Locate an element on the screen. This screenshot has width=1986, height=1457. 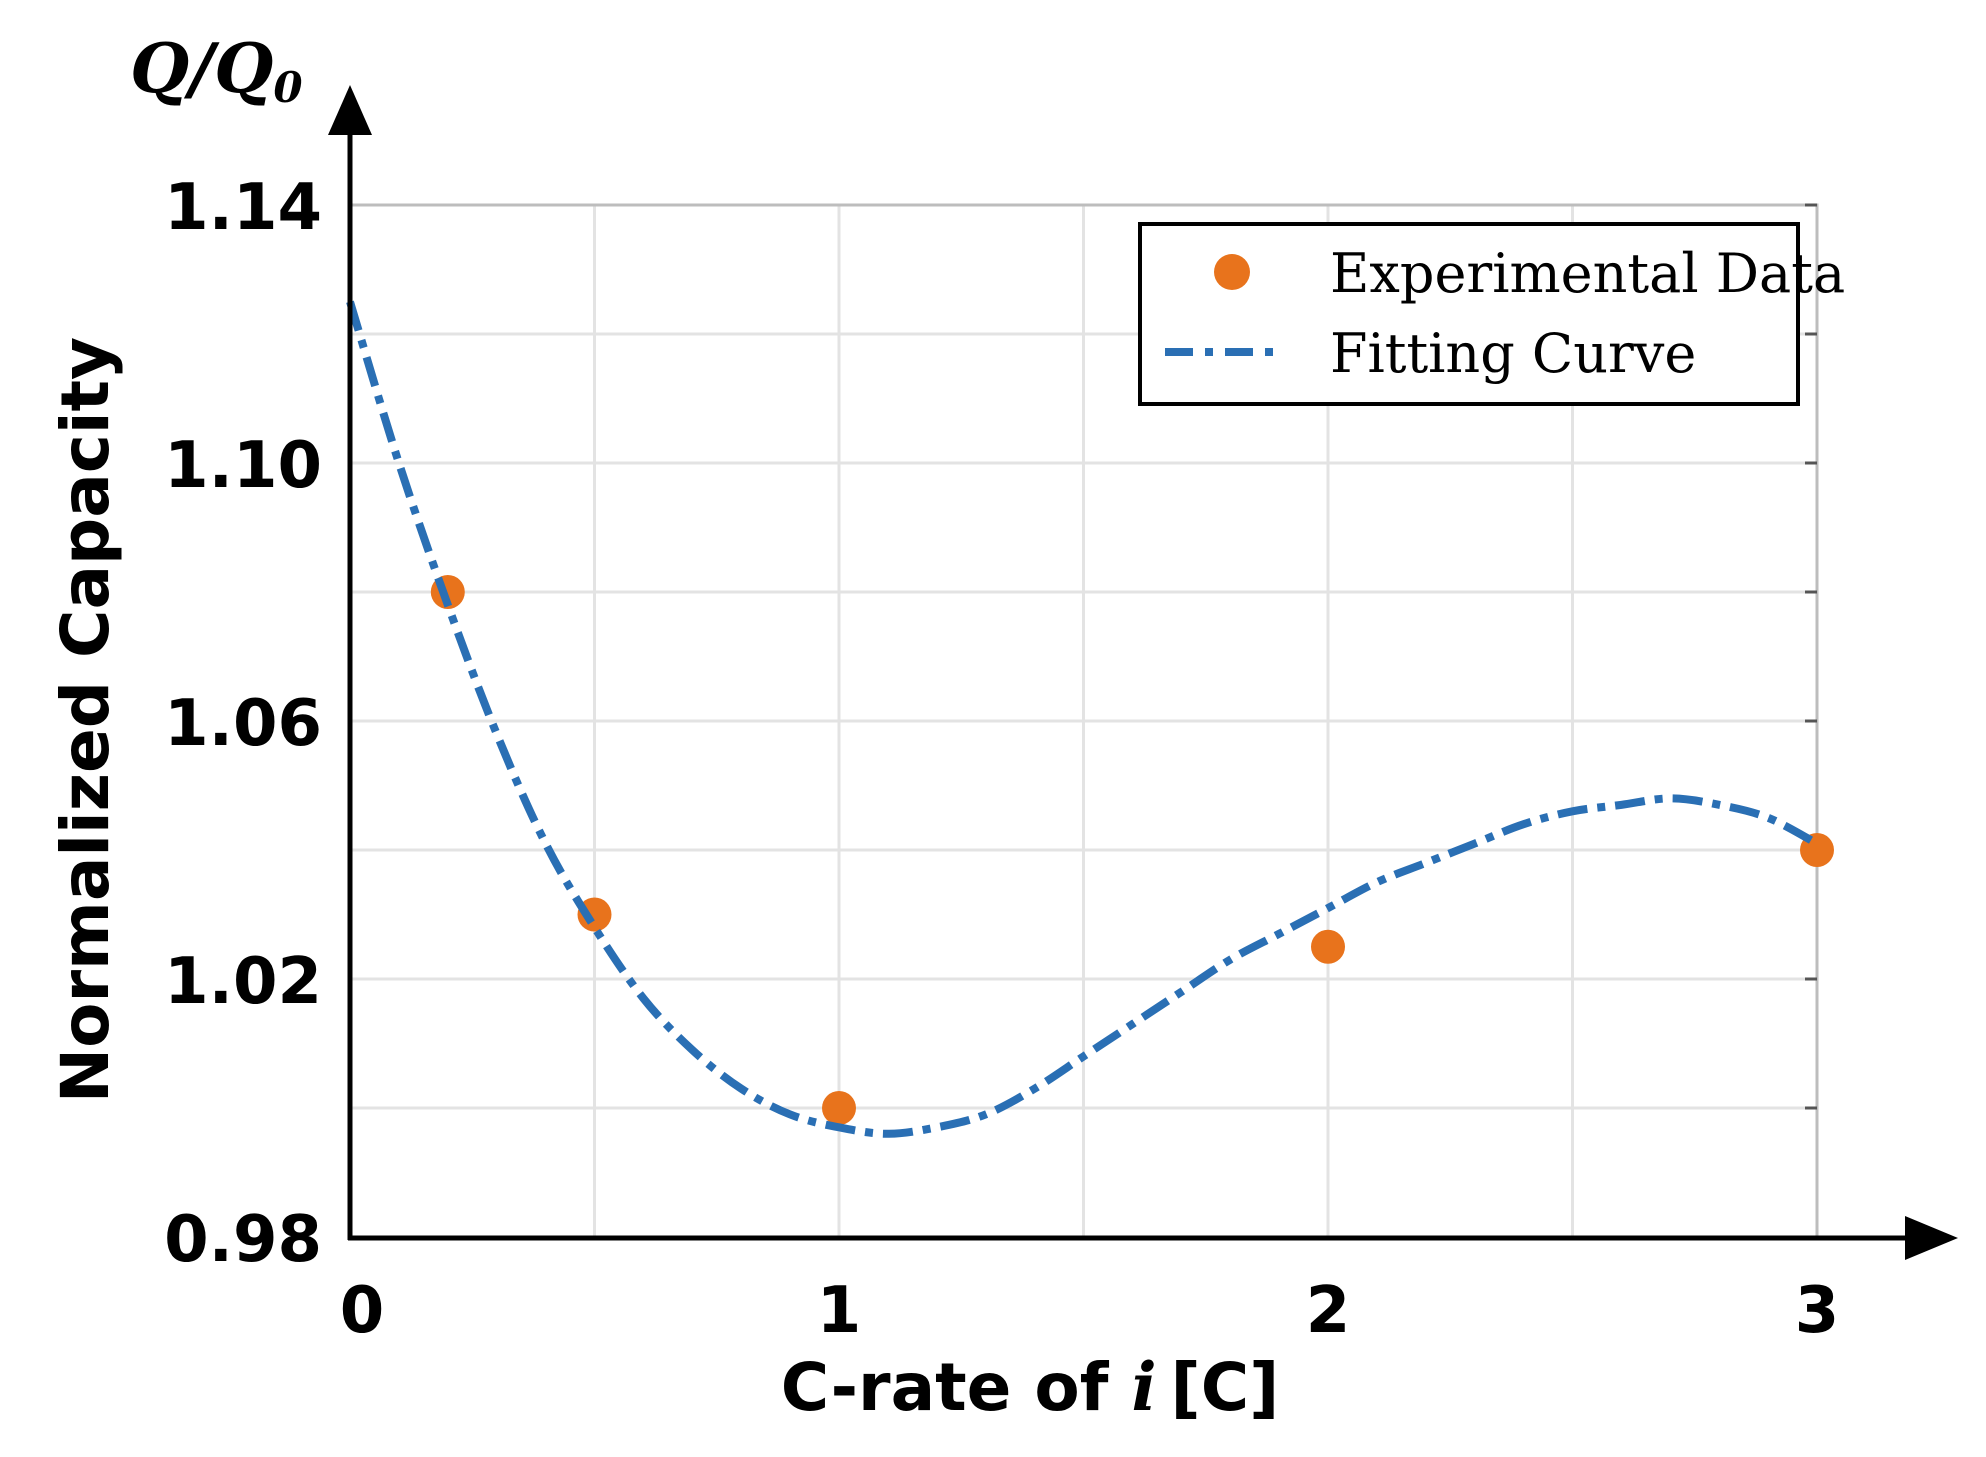
x-tick-label: 0 is located at coordinates (362, 1311).